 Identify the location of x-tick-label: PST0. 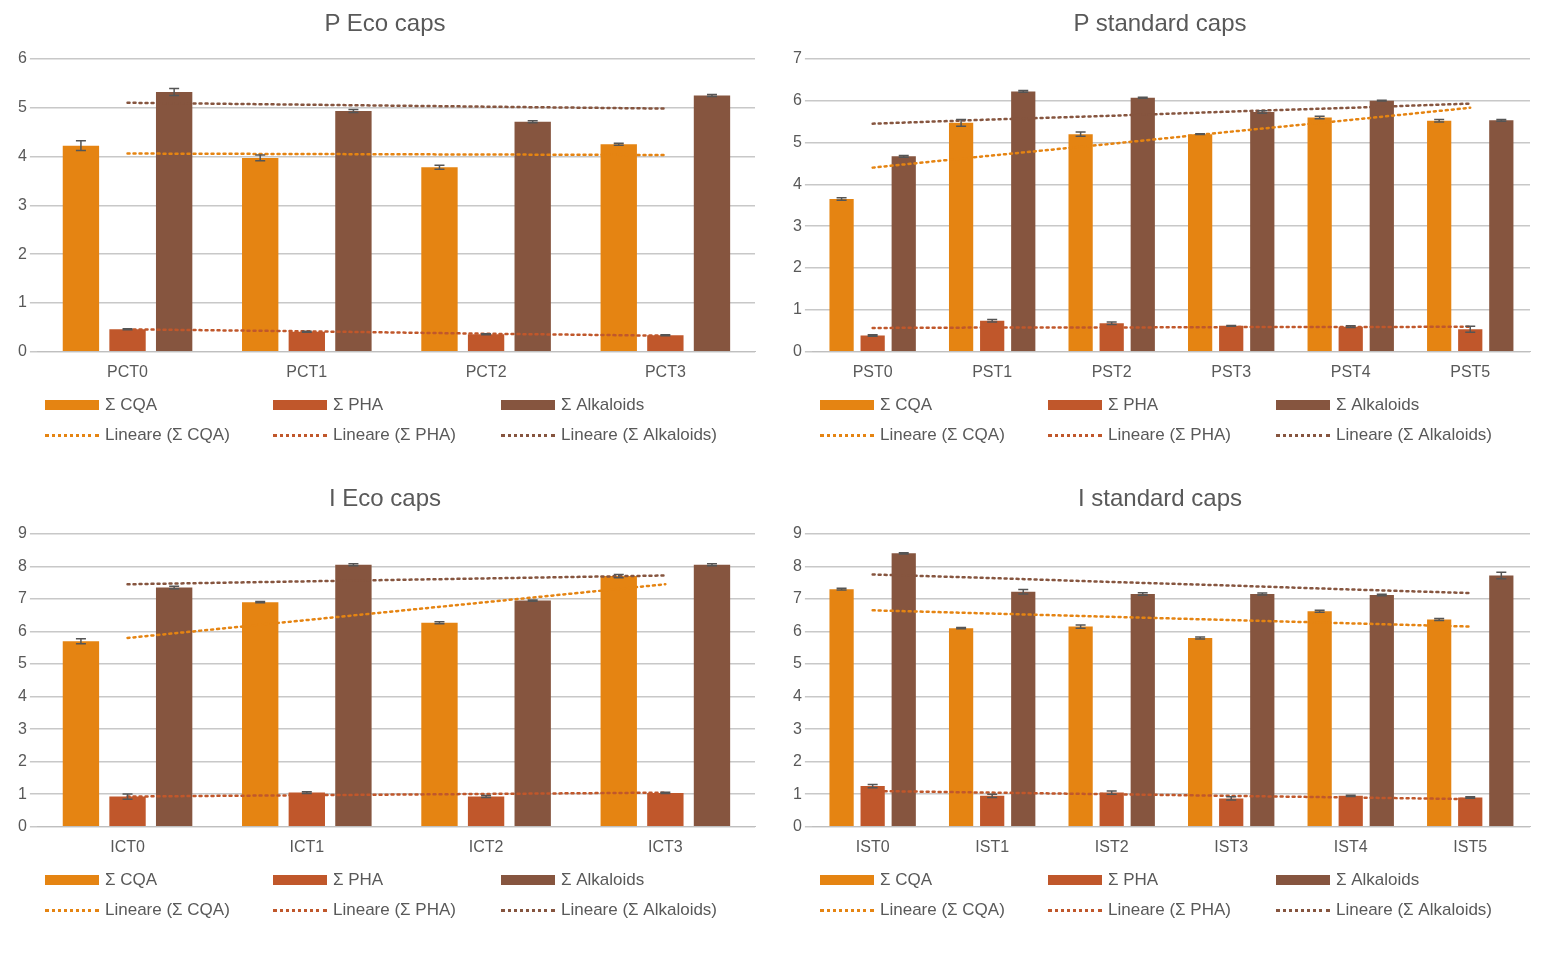
(872, 371).